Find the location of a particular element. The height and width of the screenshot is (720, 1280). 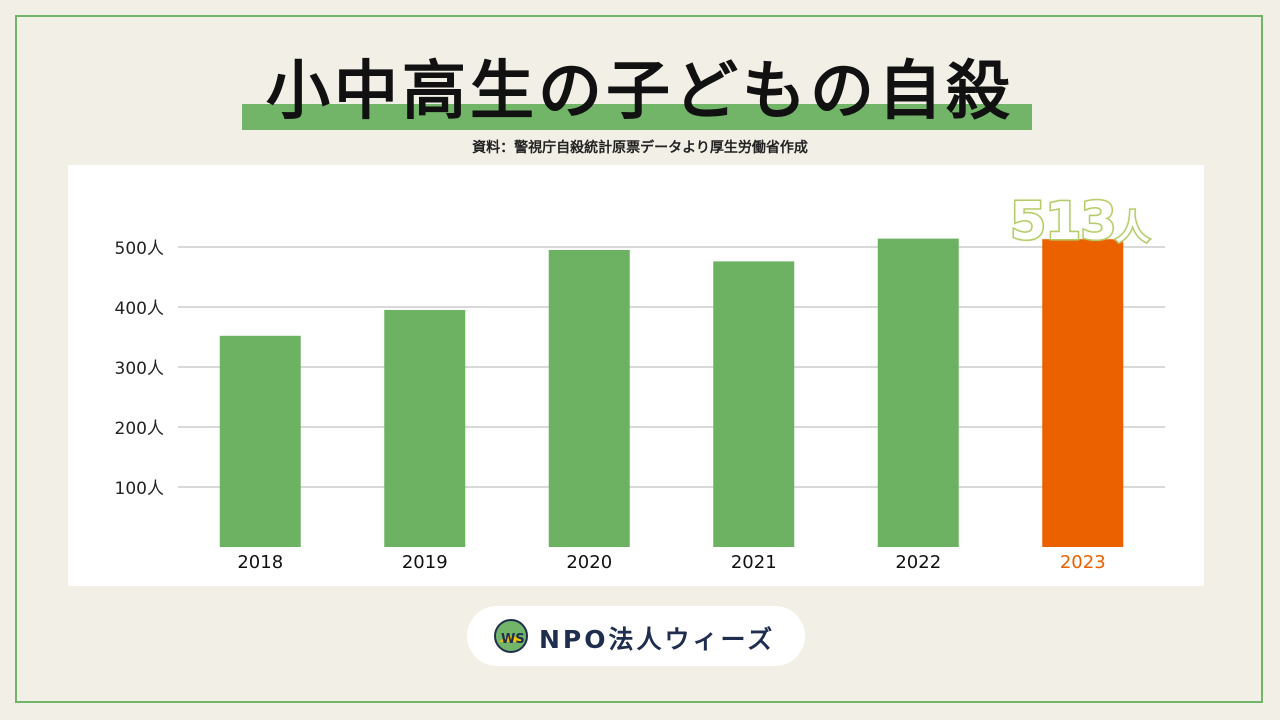

bar-2018 is located at coordinates (260, 441).